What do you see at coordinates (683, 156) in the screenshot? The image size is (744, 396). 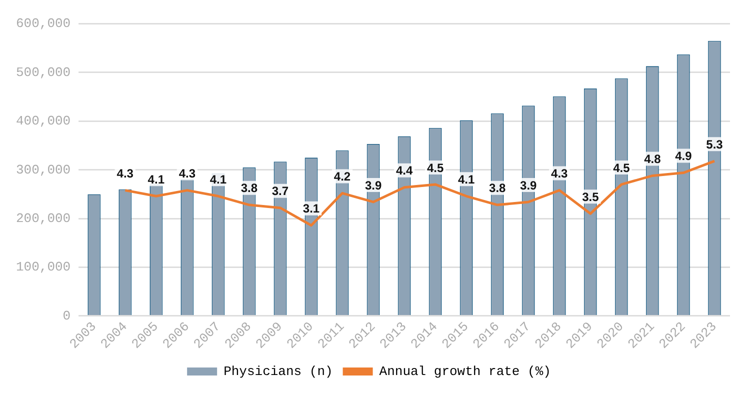 I see `data-label: 4.9` at bounding box center [683, 156].